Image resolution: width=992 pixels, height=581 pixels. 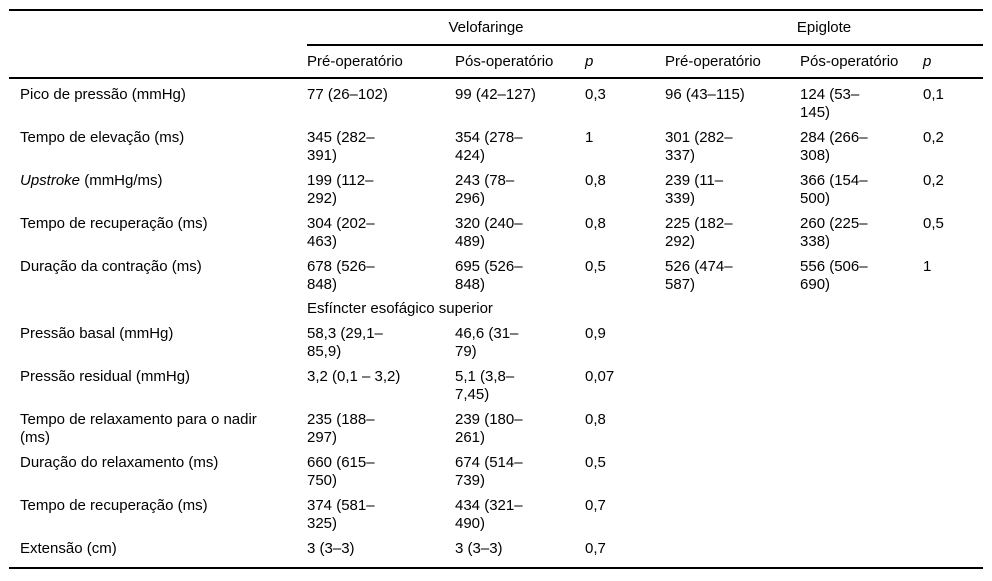 What do you see at coordinates (489, 514) in the screenshot?
I see `cell-vf-pos: 434 (321– 490)` at bounding box center [489, 514].